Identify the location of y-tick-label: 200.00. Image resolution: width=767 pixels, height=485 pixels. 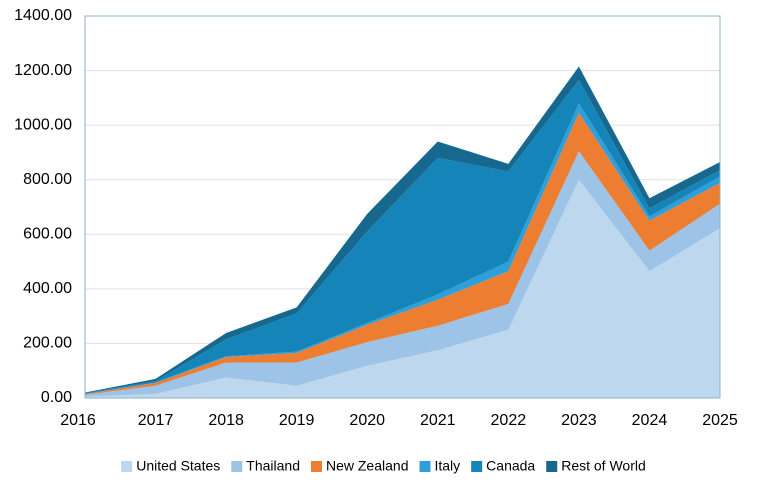
(47, 343).